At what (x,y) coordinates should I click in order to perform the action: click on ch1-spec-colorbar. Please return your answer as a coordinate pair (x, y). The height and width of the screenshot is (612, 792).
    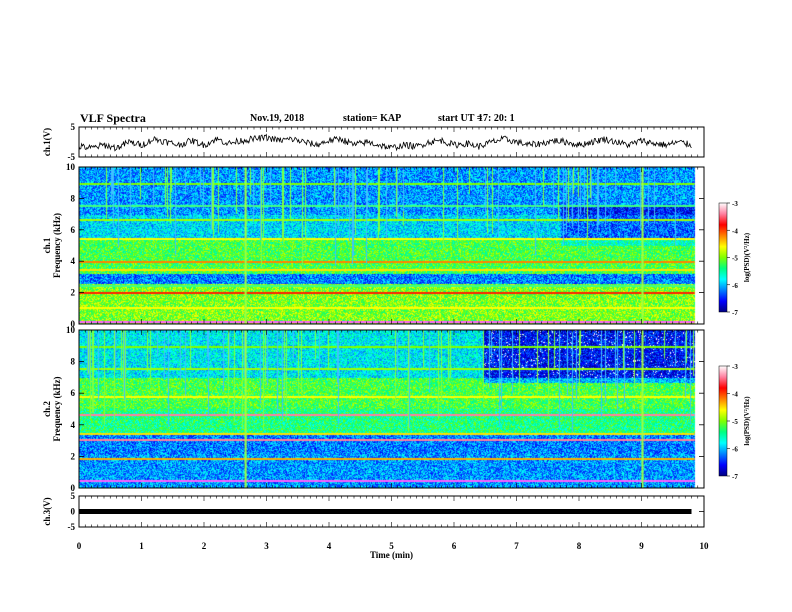
    Looking at the image, I should click on (723, 257).